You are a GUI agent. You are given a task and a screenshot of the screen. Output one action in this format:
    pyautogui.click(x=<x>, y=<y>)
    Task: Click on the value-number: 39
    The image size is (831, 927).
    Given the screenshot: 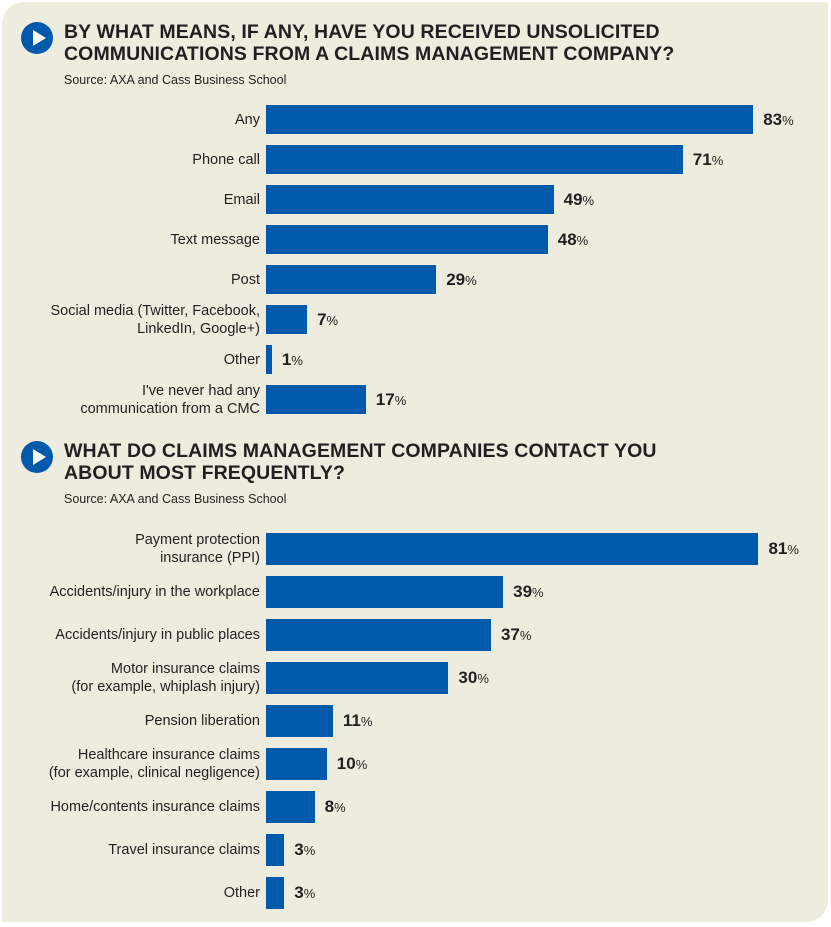 What is the action you would take?
    pyautogui.click(x=523, y=591)
    